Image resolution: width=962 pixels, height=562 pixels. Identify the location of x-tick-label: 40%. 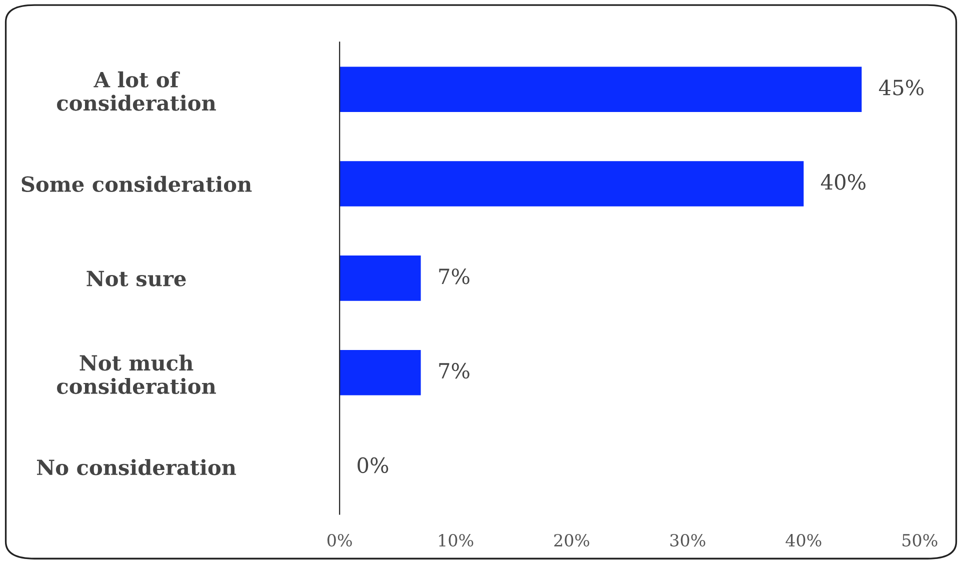
(804, 540).